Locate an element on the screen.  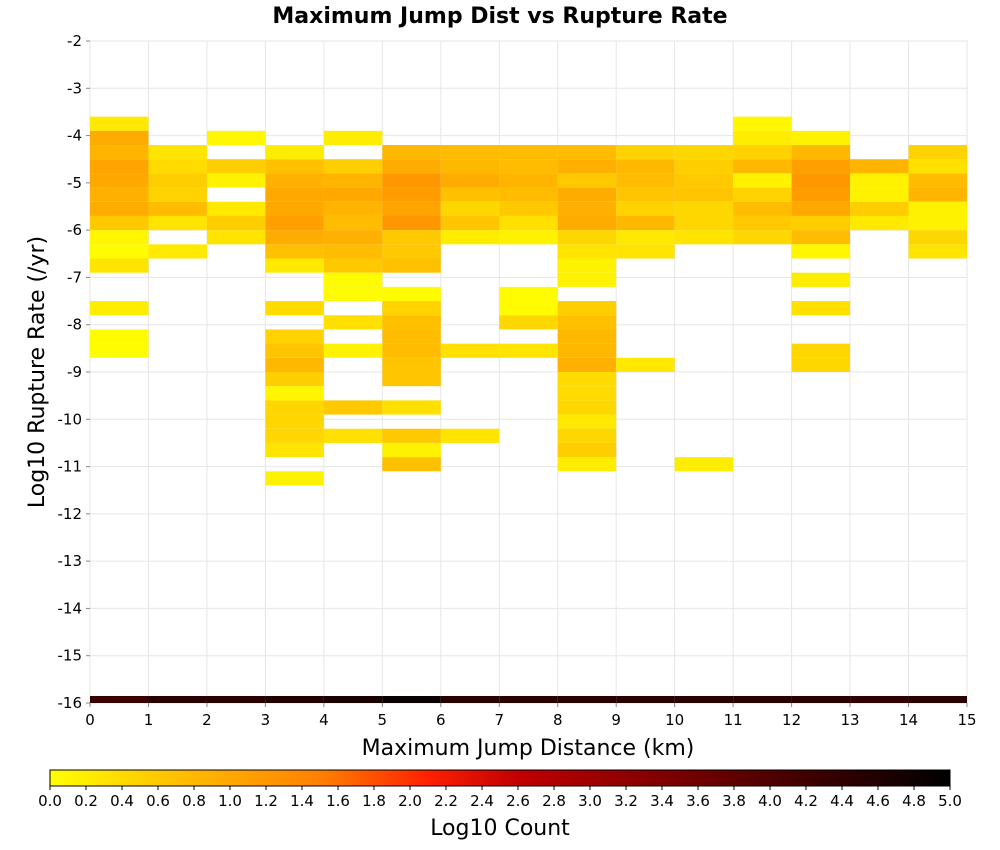
colorbar-tick-label: 4.4 is located at coordinates (842, 801).